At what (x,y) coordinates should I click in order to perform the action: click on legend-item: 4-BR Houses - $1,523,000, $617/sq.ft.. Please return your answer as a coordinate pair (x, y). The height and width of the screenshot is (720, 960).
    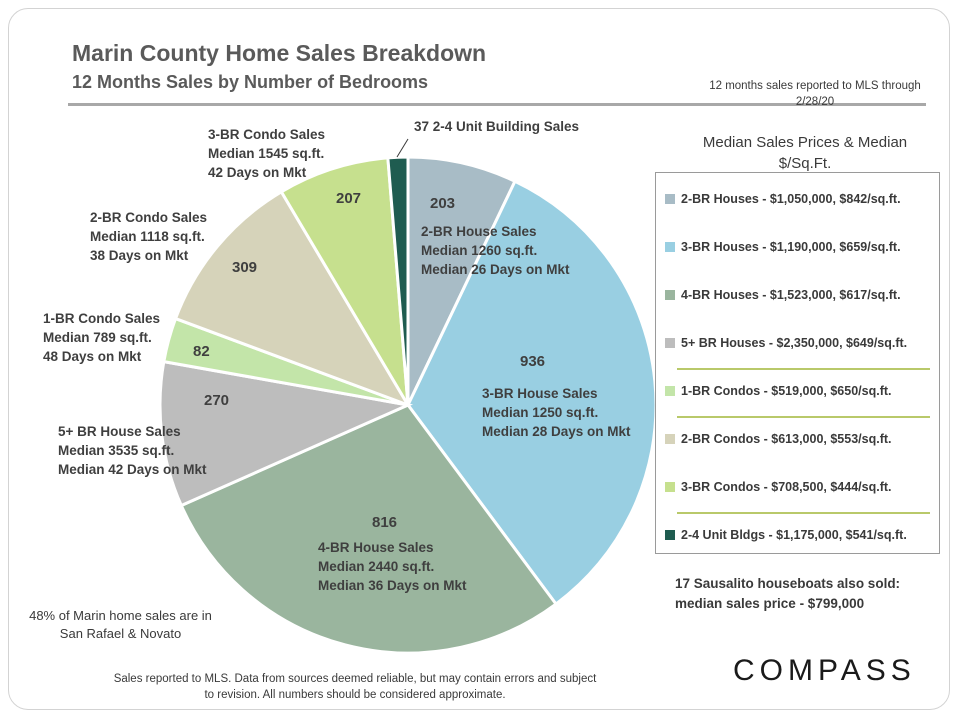
    Looking at the image, I should click on (783, 295).